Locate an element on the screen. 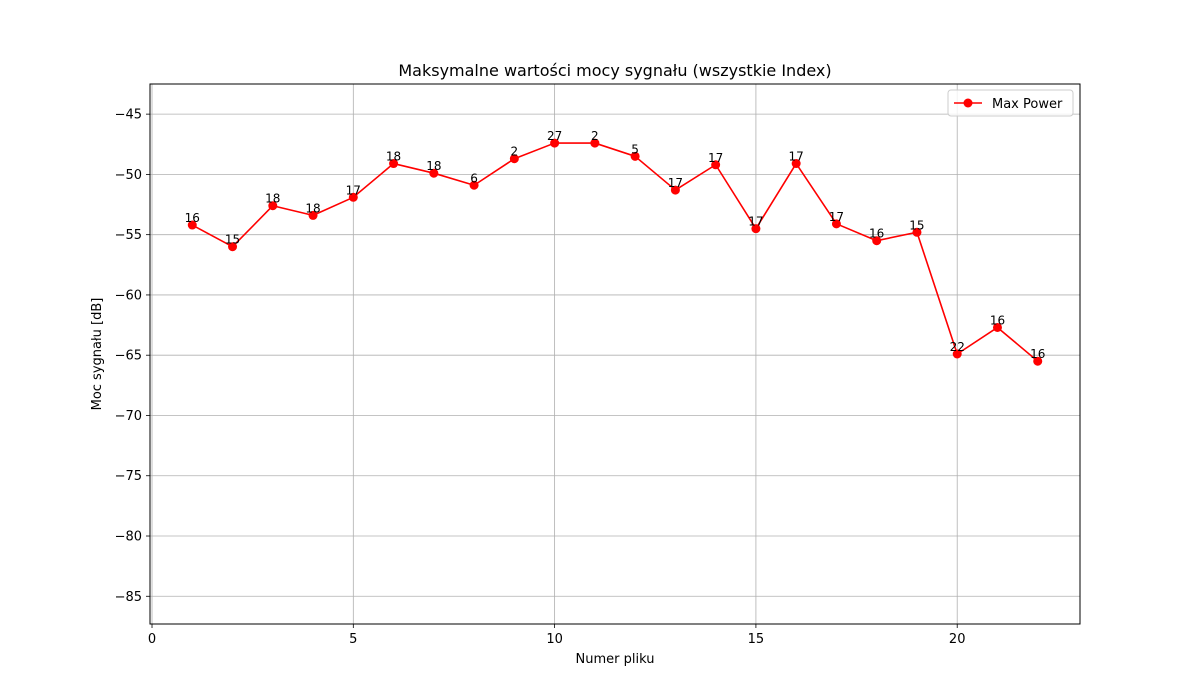  x-tick-label: 15 is located at coordinates (756, 639).